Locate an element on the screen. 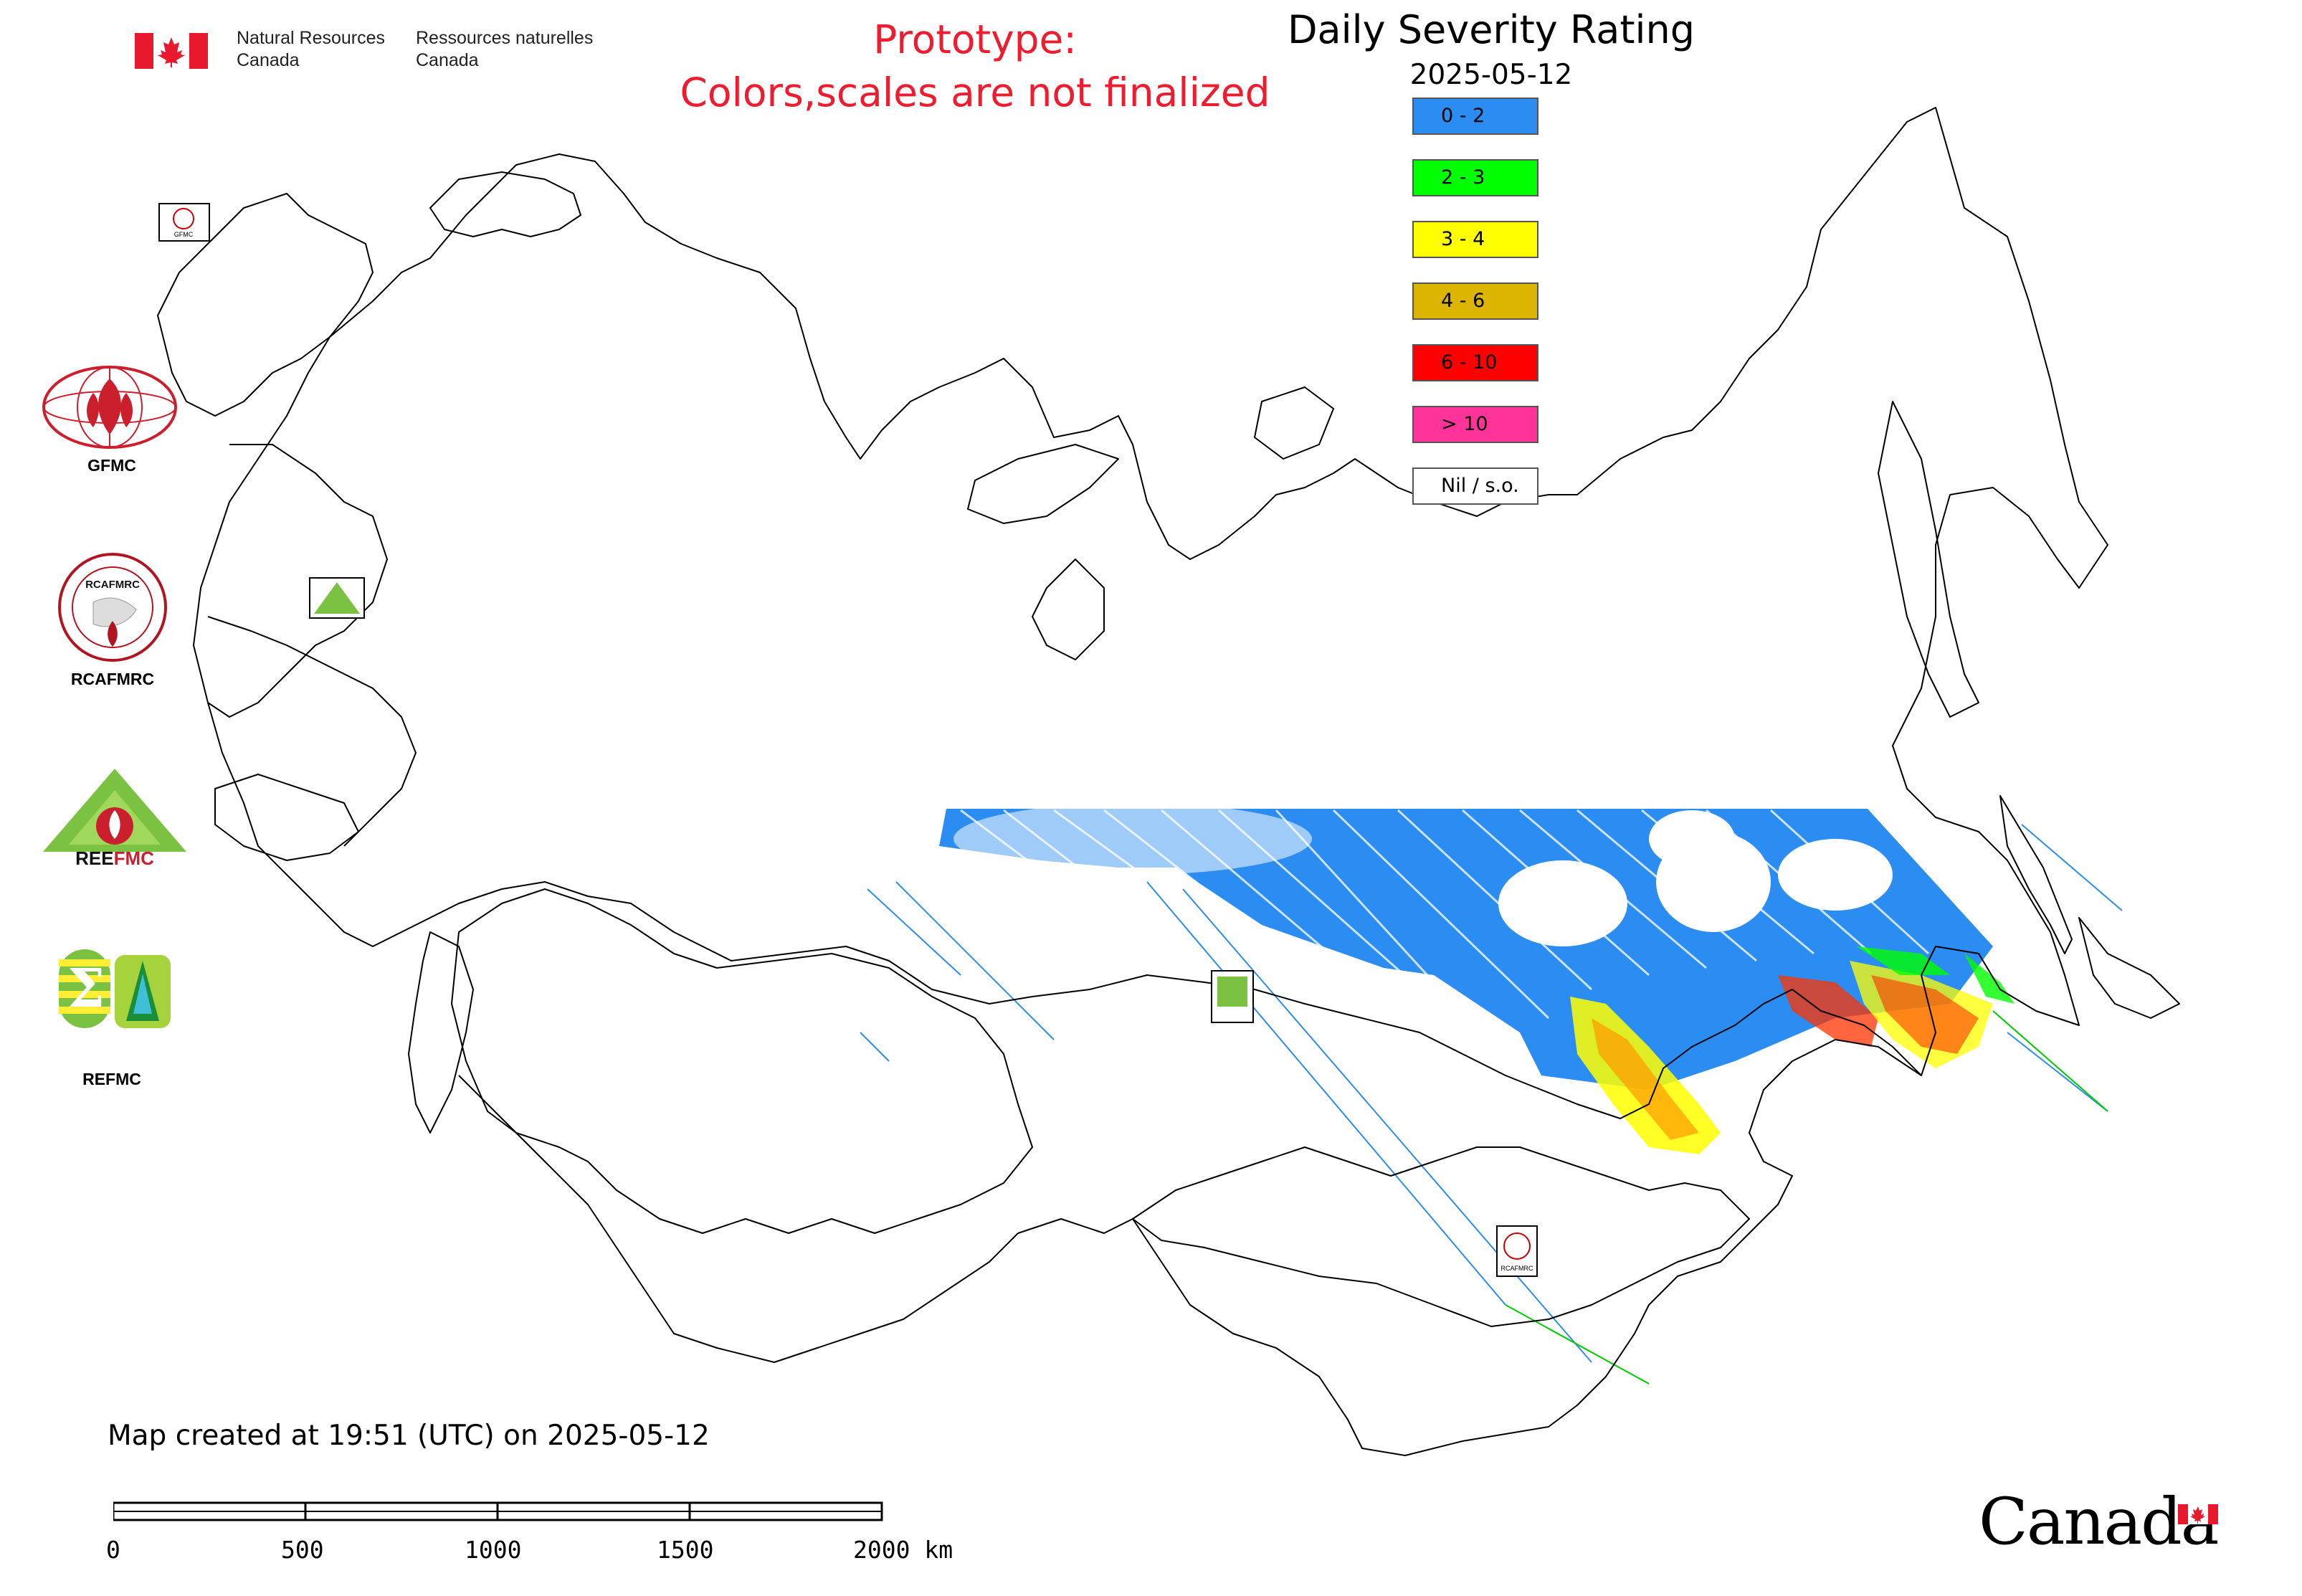  scale-label-0: 0 is located at coordinates (113, 1550).